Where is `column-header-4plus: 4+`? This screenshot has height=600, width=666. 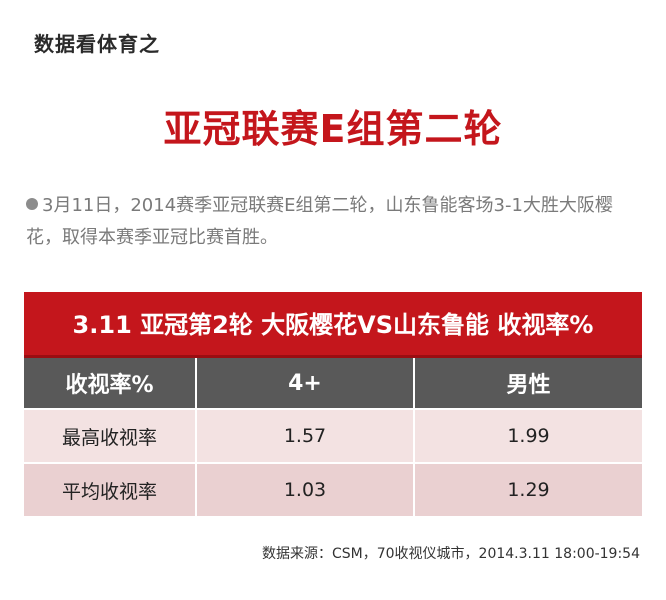
column-header-4plus: 4+ is located at coordinates (305, 383).